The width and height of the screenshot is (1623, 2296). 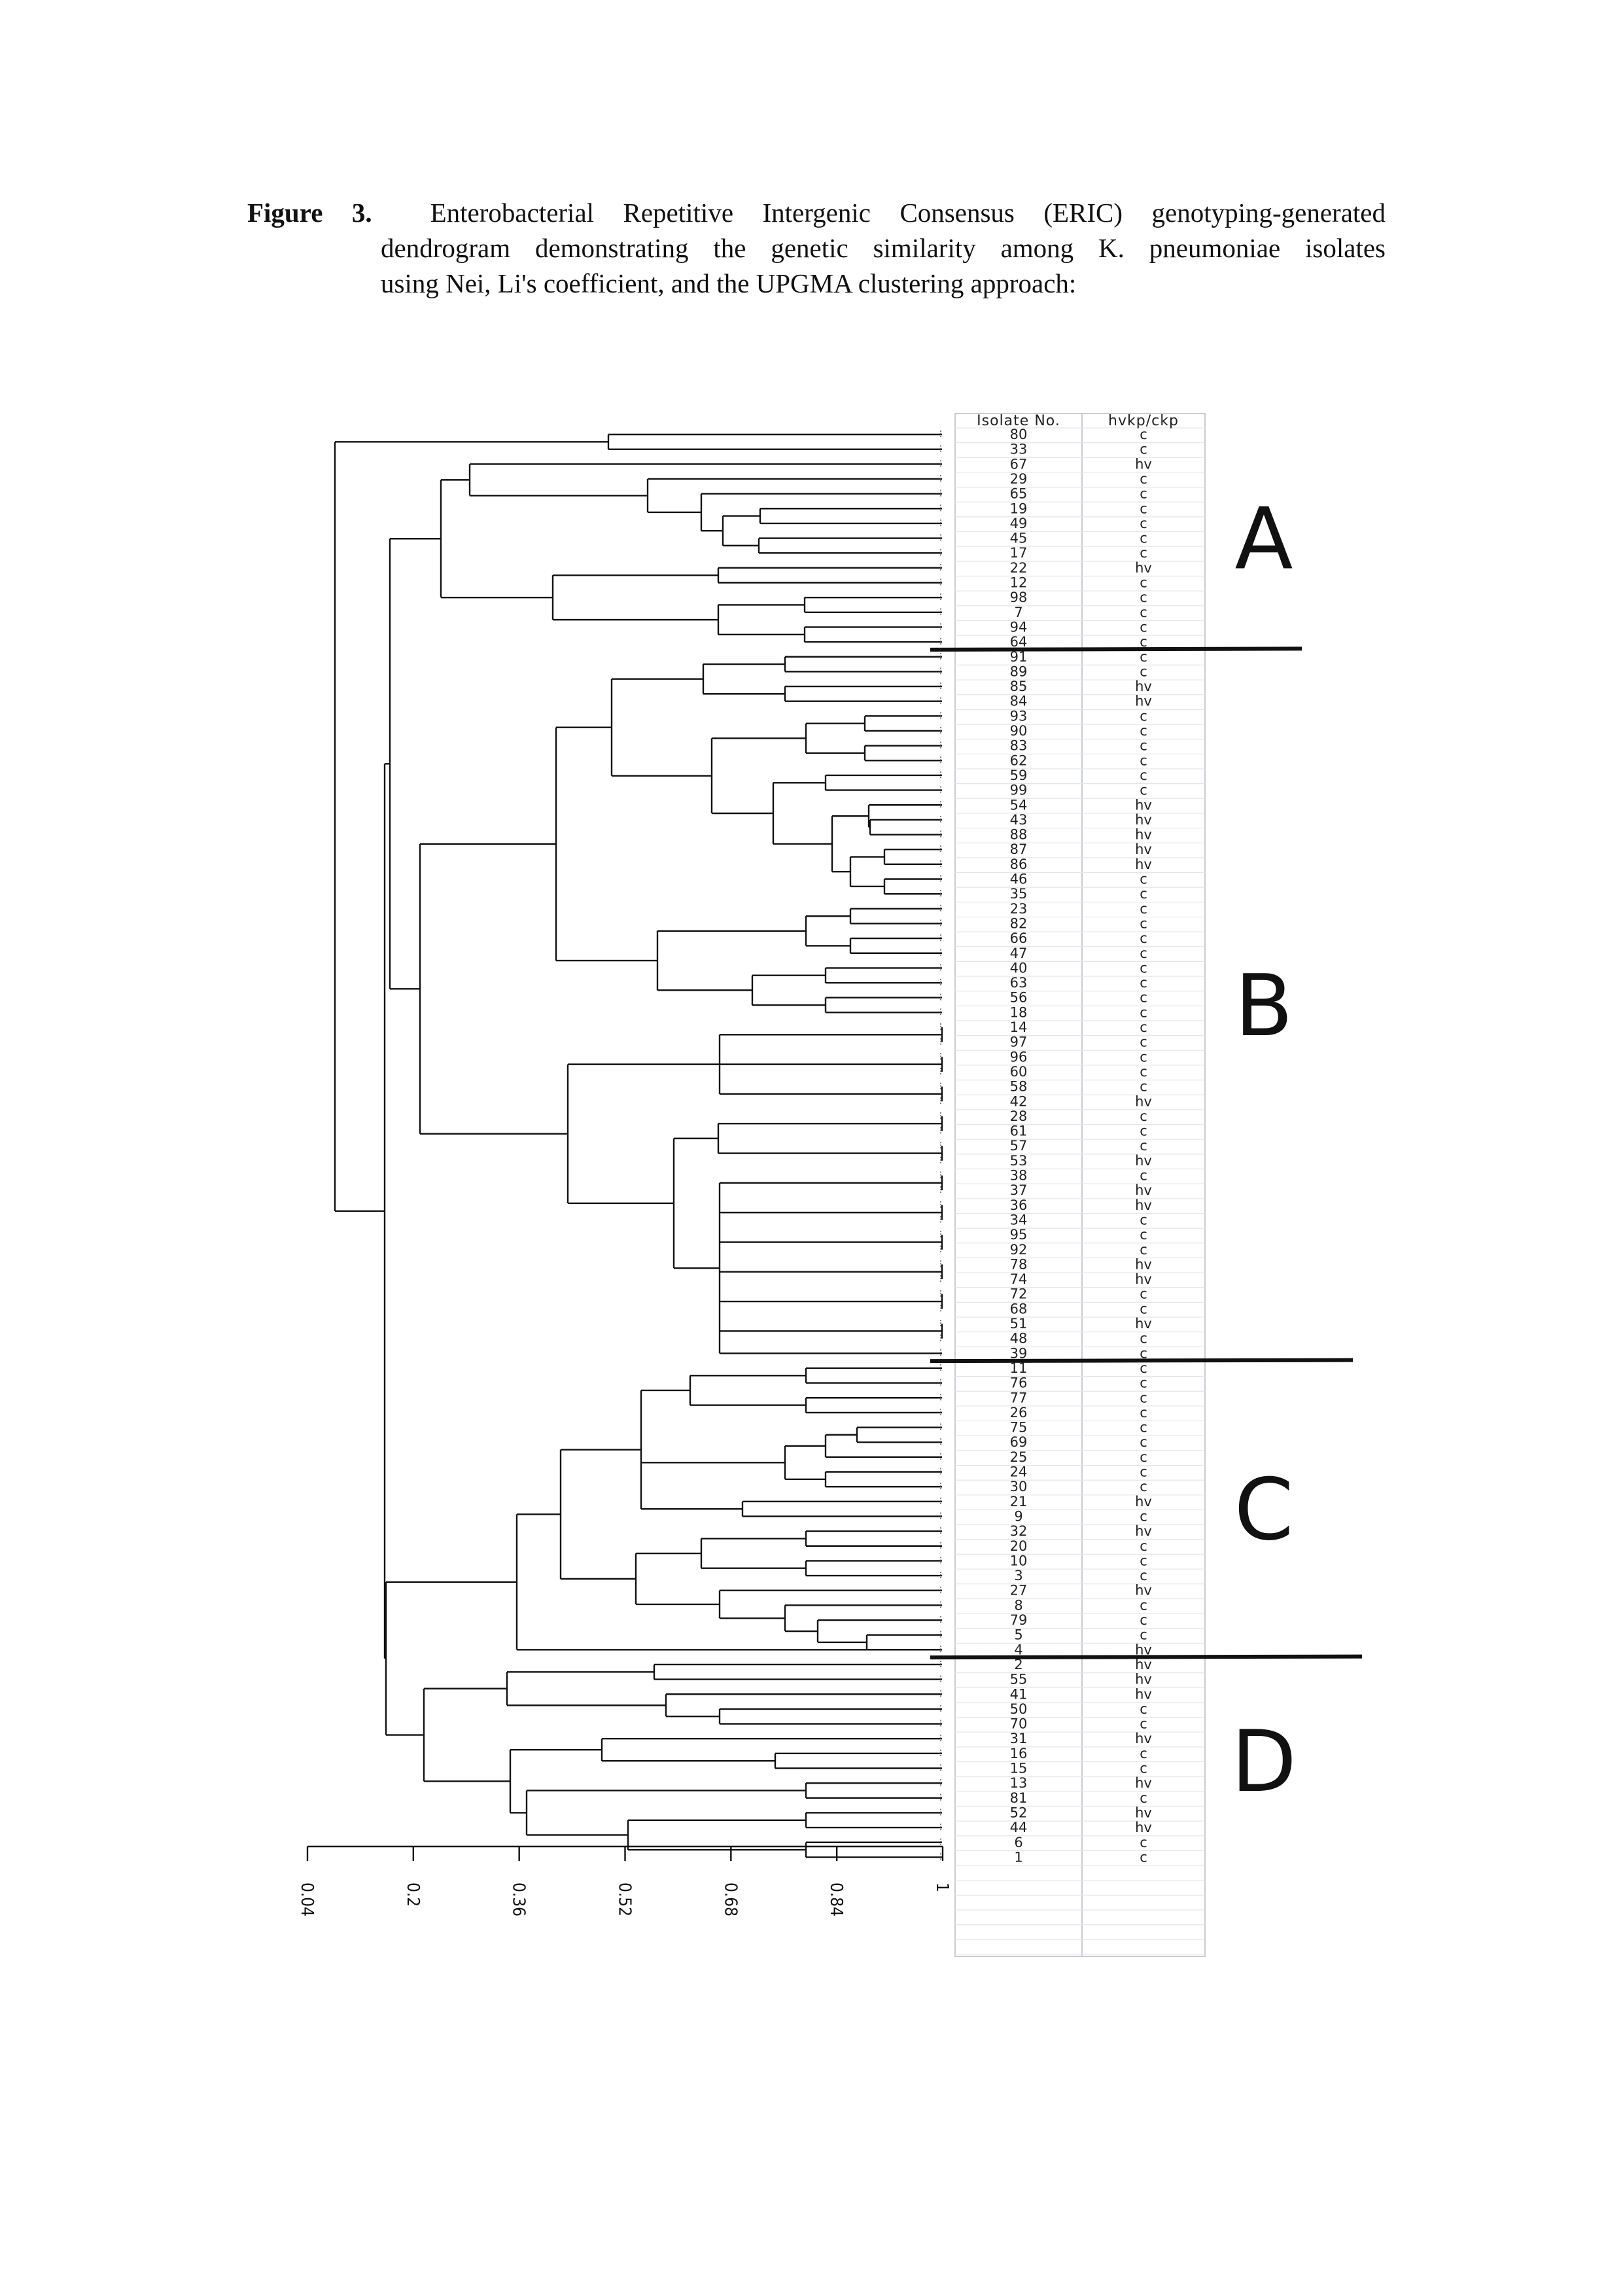 I want to click on isolate-number: 40, so click(x=1019, y=968).